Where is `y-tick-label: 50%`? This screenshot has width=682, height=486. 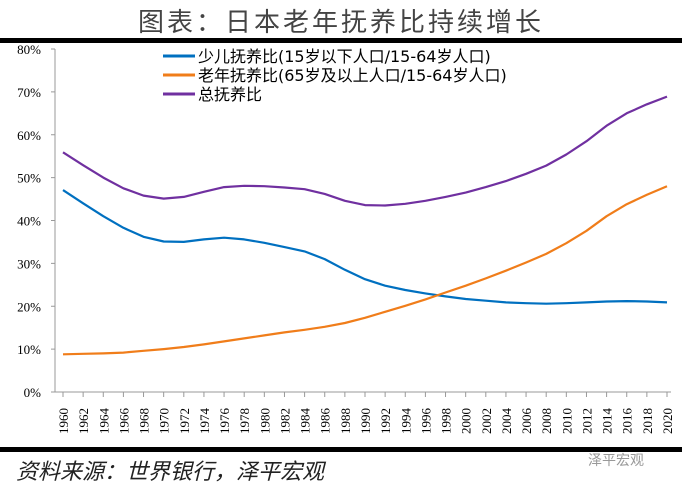
y-tick-label: 50% is located at coordinates (29, 178).